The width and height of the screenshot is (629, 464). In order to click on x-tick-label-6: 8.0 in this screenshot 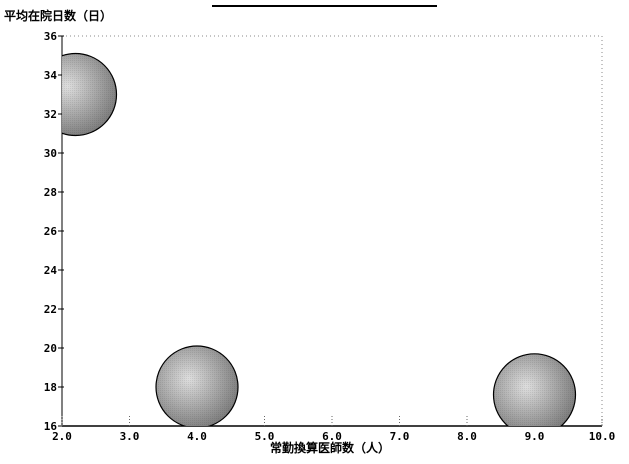, I will do `click(467, 436)`.